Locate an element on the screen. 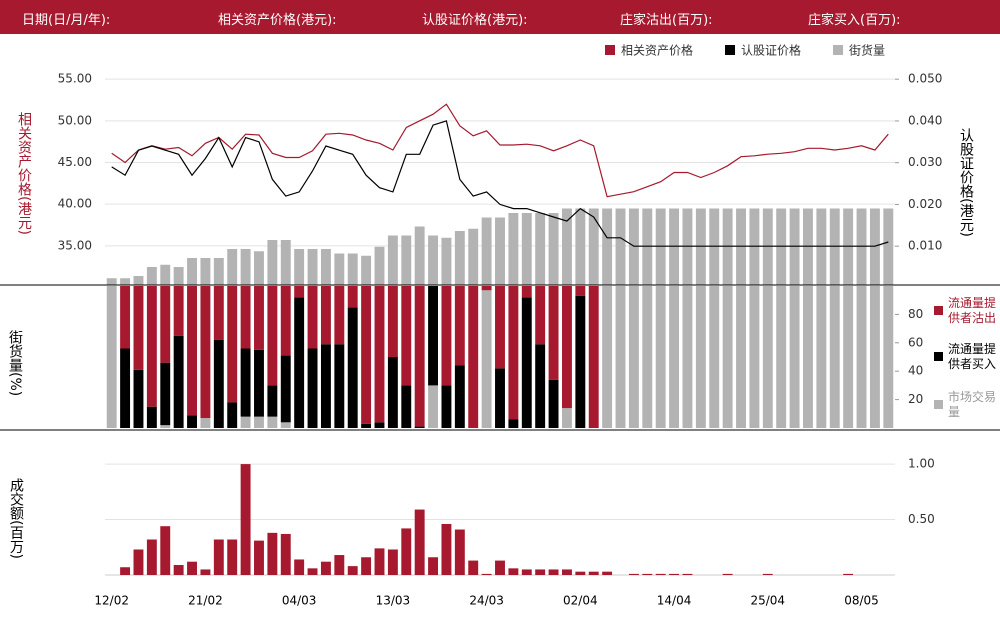 Image resolution: width=1000 pixels, height=620 pixels. y2-tick-label: 0.040 is located at coordinates (925, 120).